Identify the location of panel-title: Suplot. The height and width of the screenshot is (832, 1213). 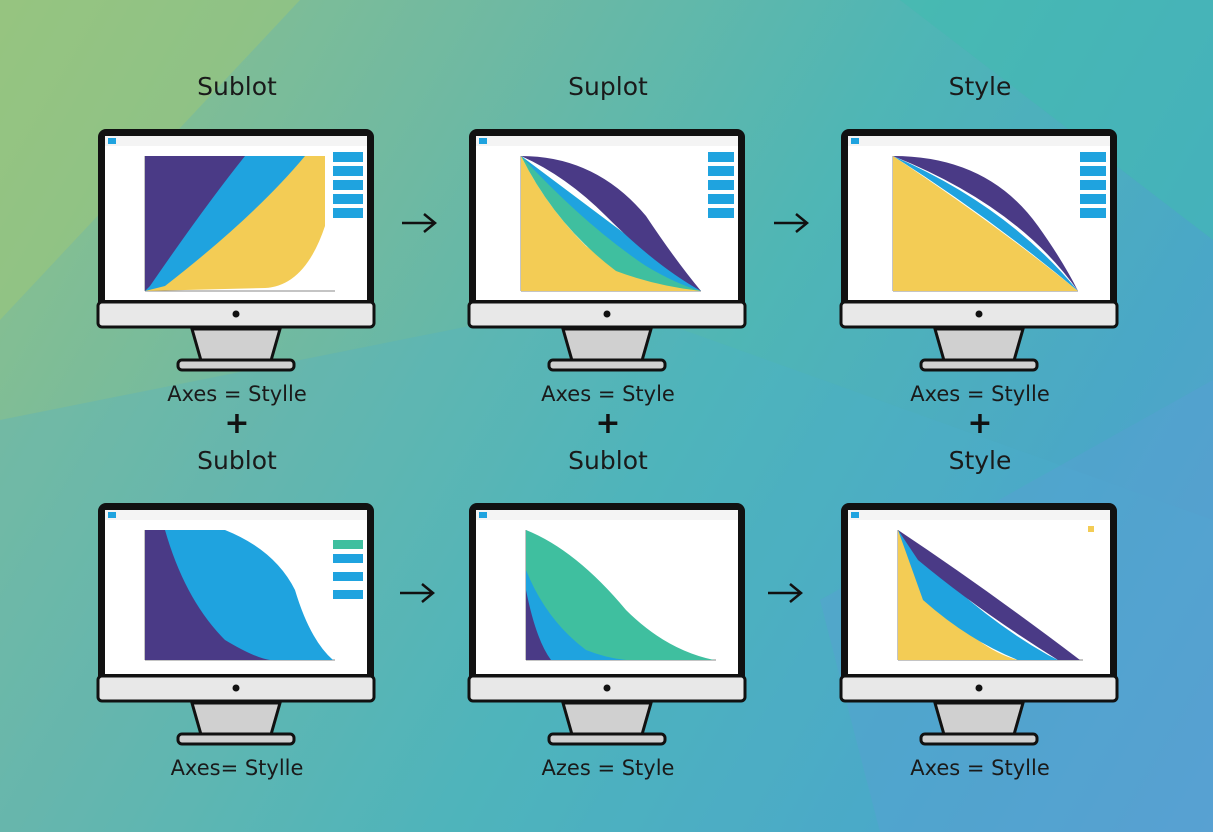
(608, 86).